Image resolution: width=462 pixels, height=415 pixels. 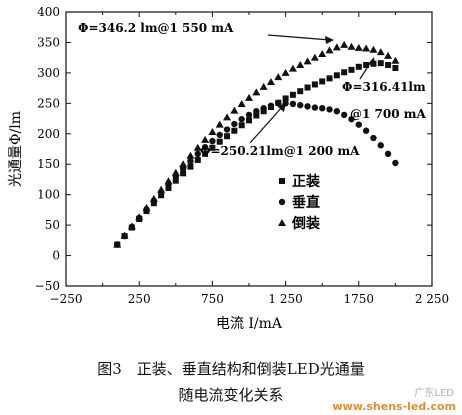 What do you see at coordinates (56, 256) in the screenshot?
I see `y-tick-label: 0` at bounding box center [56, 256].